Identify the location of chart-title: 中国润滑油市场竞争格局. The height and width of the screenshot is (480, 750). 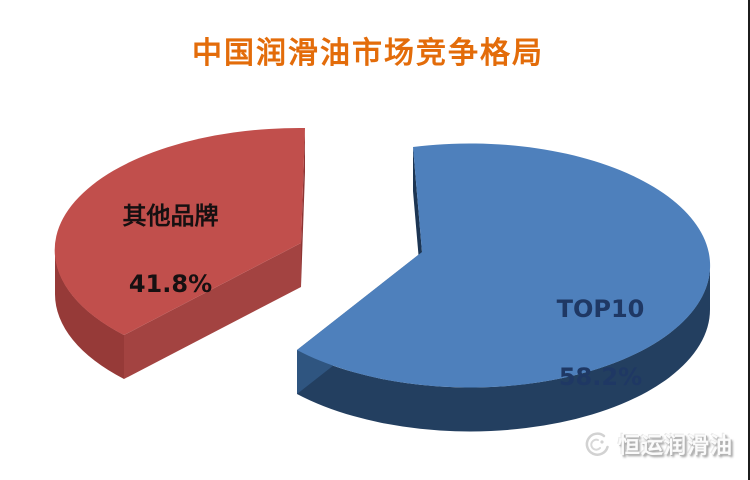
(368, 53).